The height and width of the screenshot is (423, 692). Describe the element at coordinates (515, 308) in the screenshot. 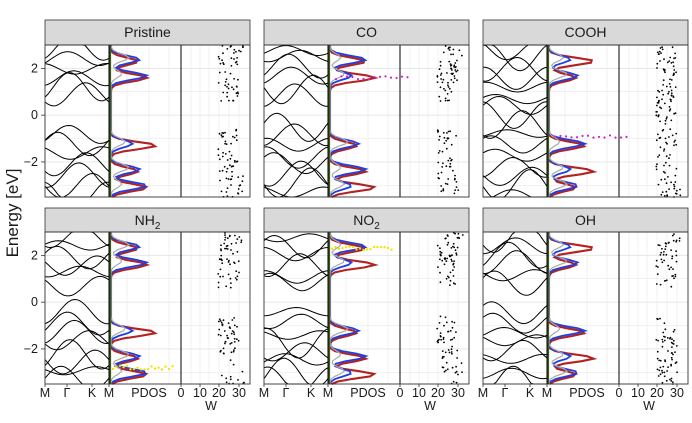

I see `band-lines` at that location.